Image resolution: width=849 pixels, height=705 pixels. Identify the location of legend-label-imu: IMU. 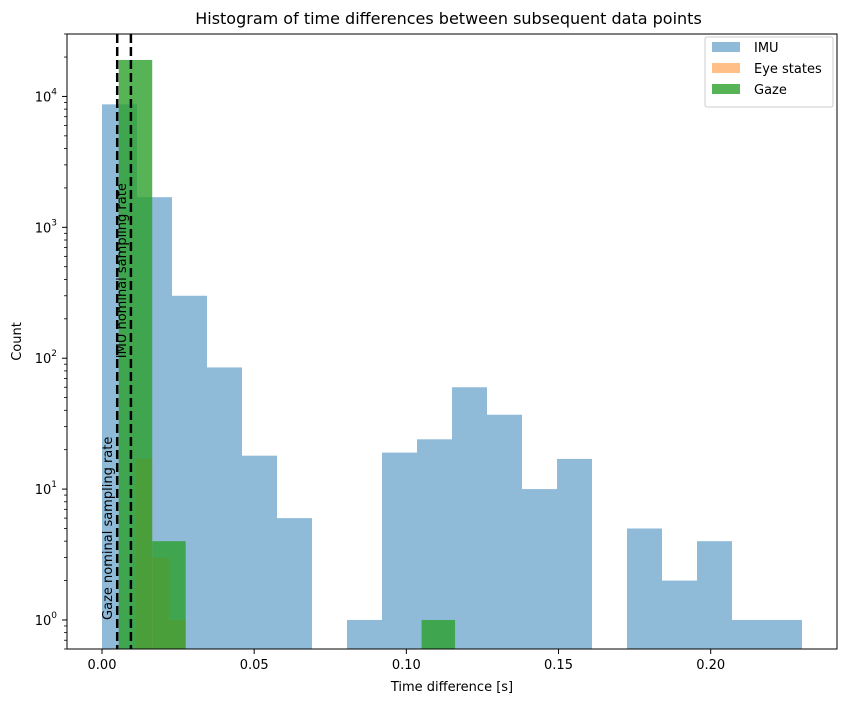
(766, 48).